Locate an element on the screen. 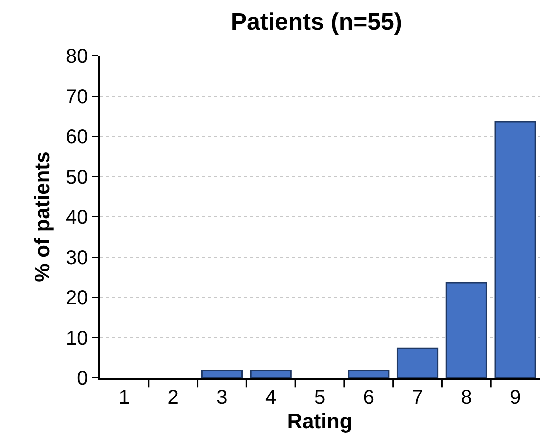 Image resolution: width=546 pixels, height=448 pixels. x-axis-title: Rating is located at coordinates (320, 422).